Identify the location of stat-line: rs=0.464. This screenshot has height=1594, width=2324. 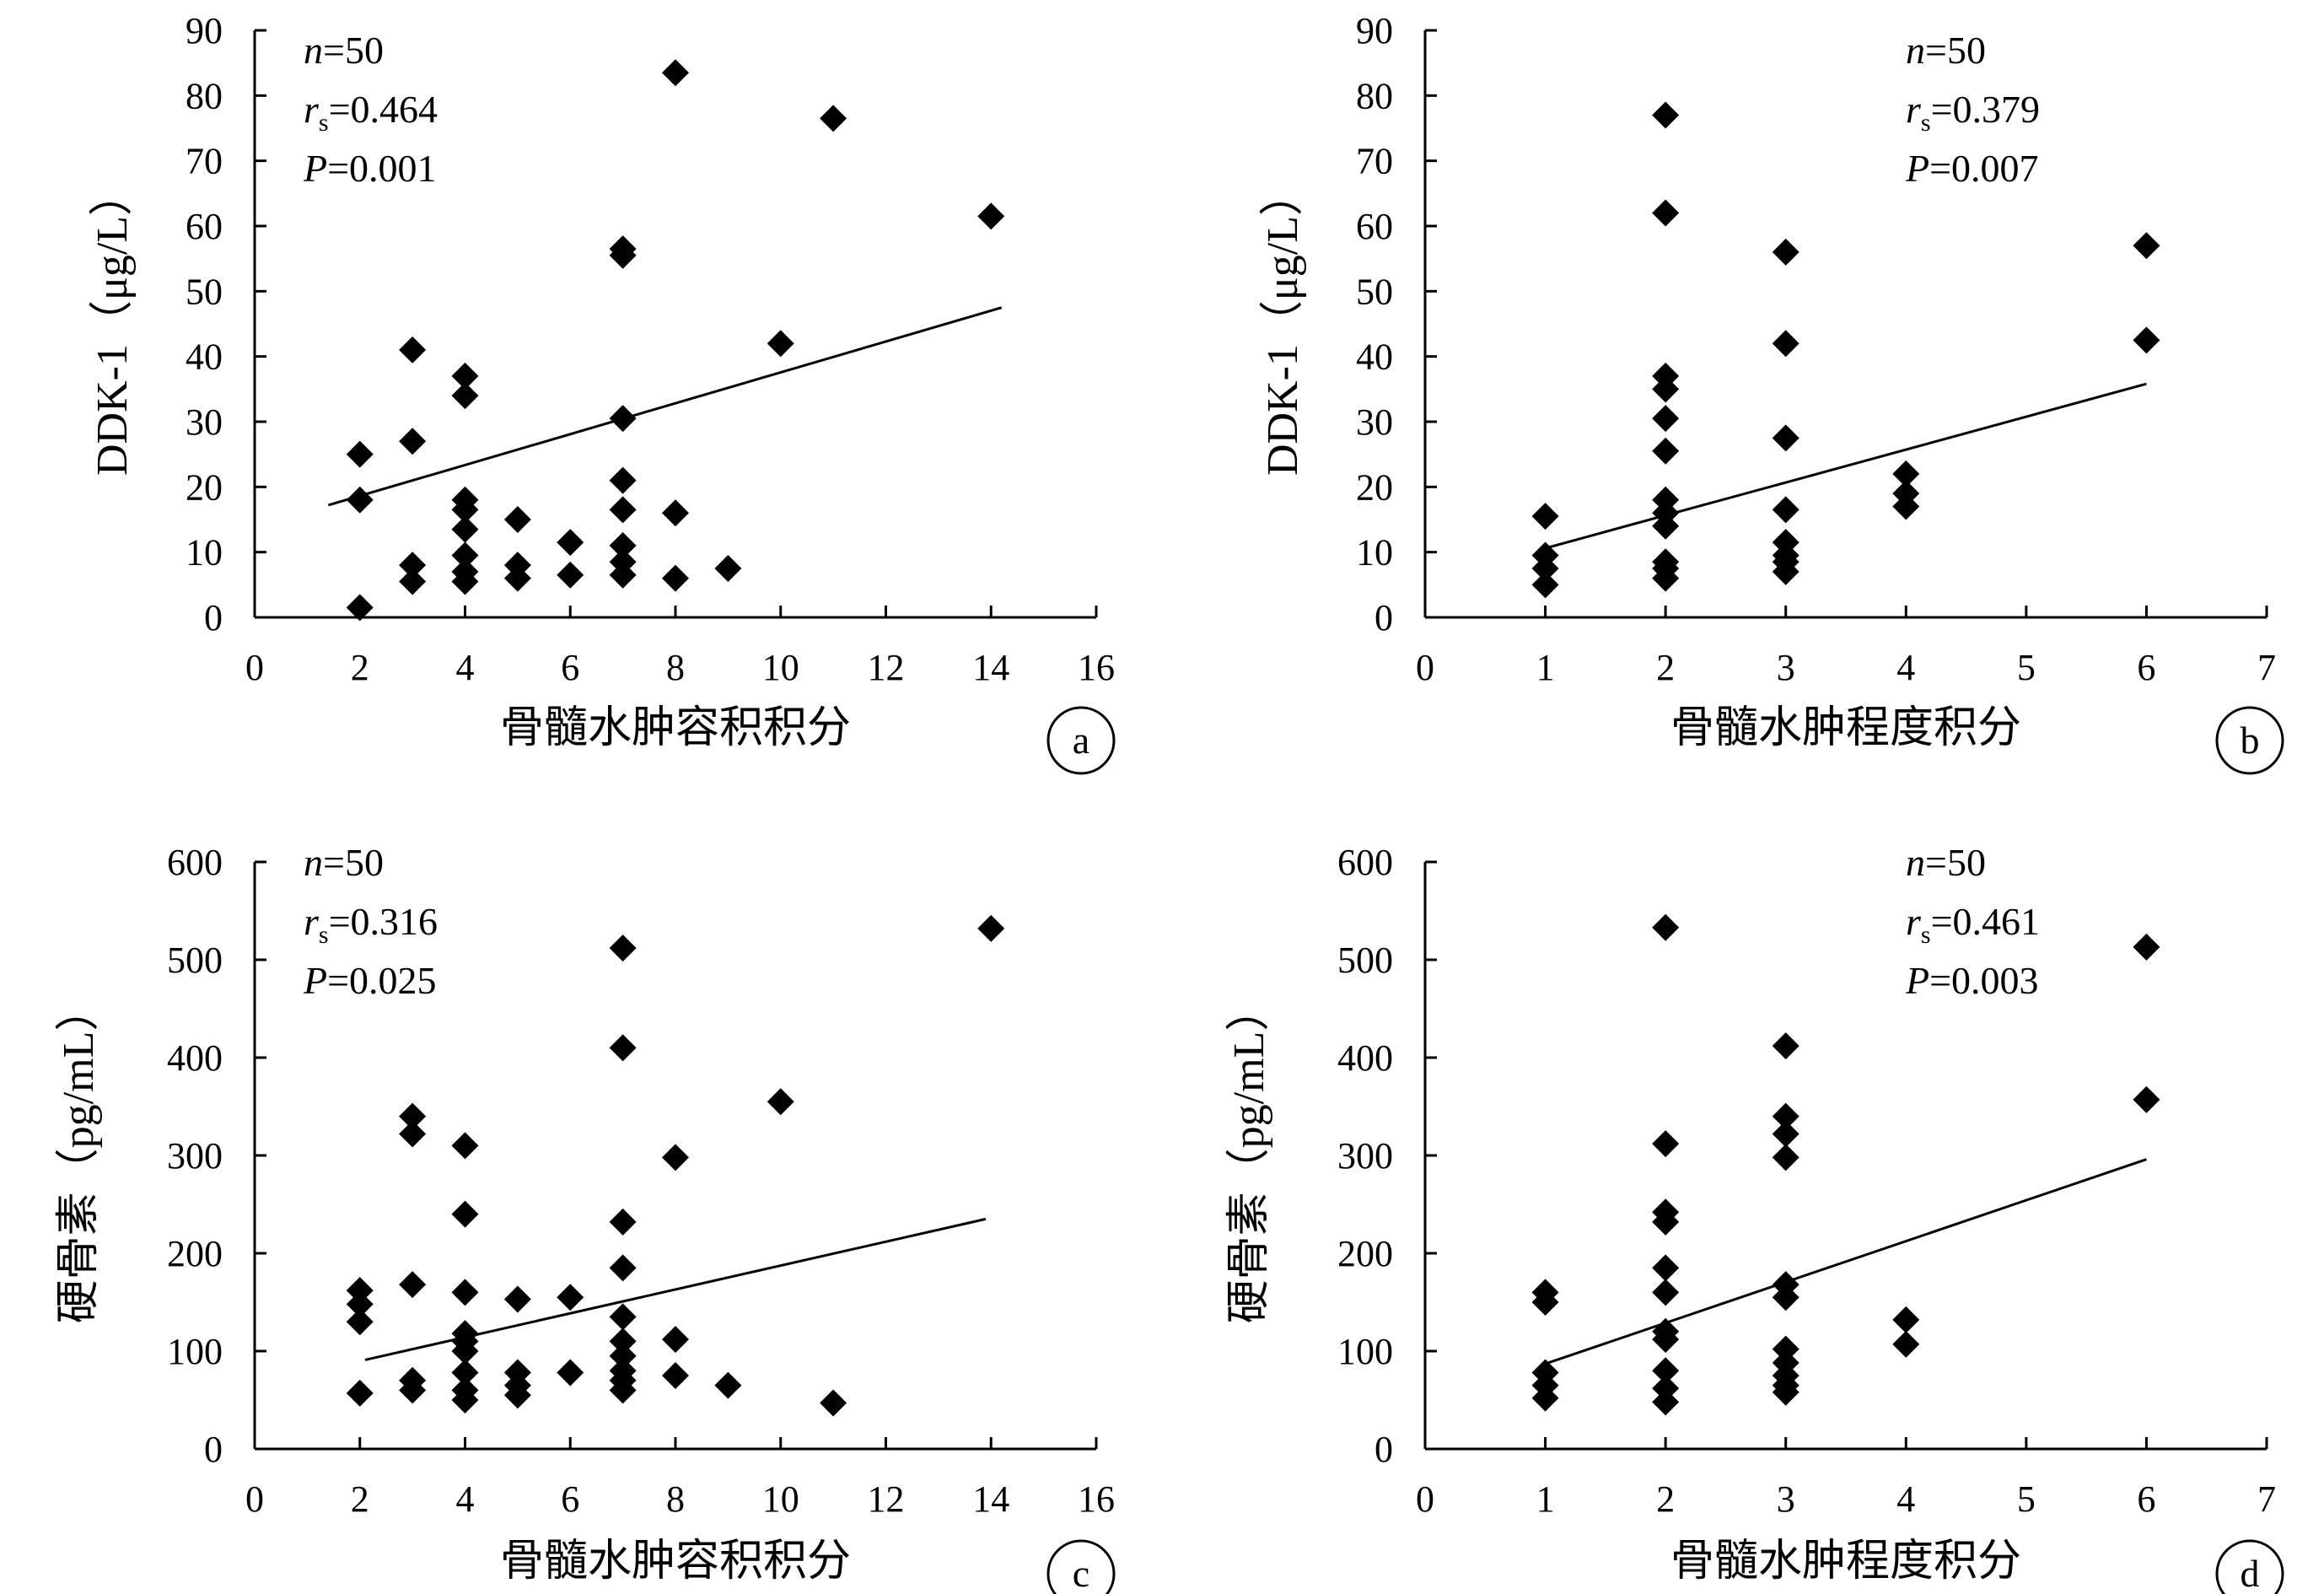
(371, 112).